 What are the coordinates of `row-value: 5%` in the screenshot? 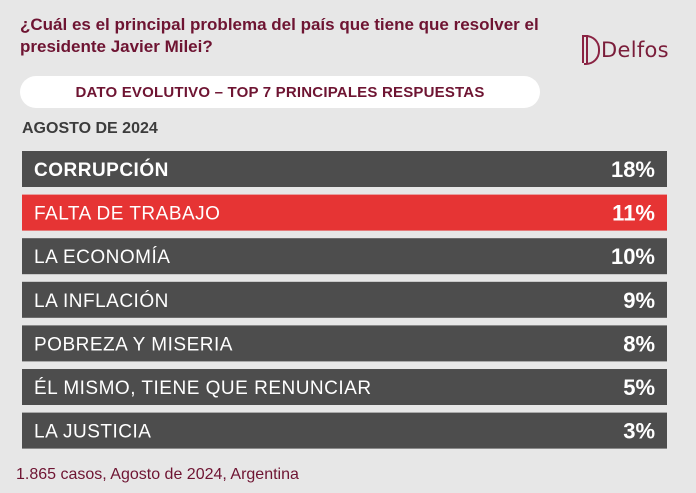 It's located at (639, 387).